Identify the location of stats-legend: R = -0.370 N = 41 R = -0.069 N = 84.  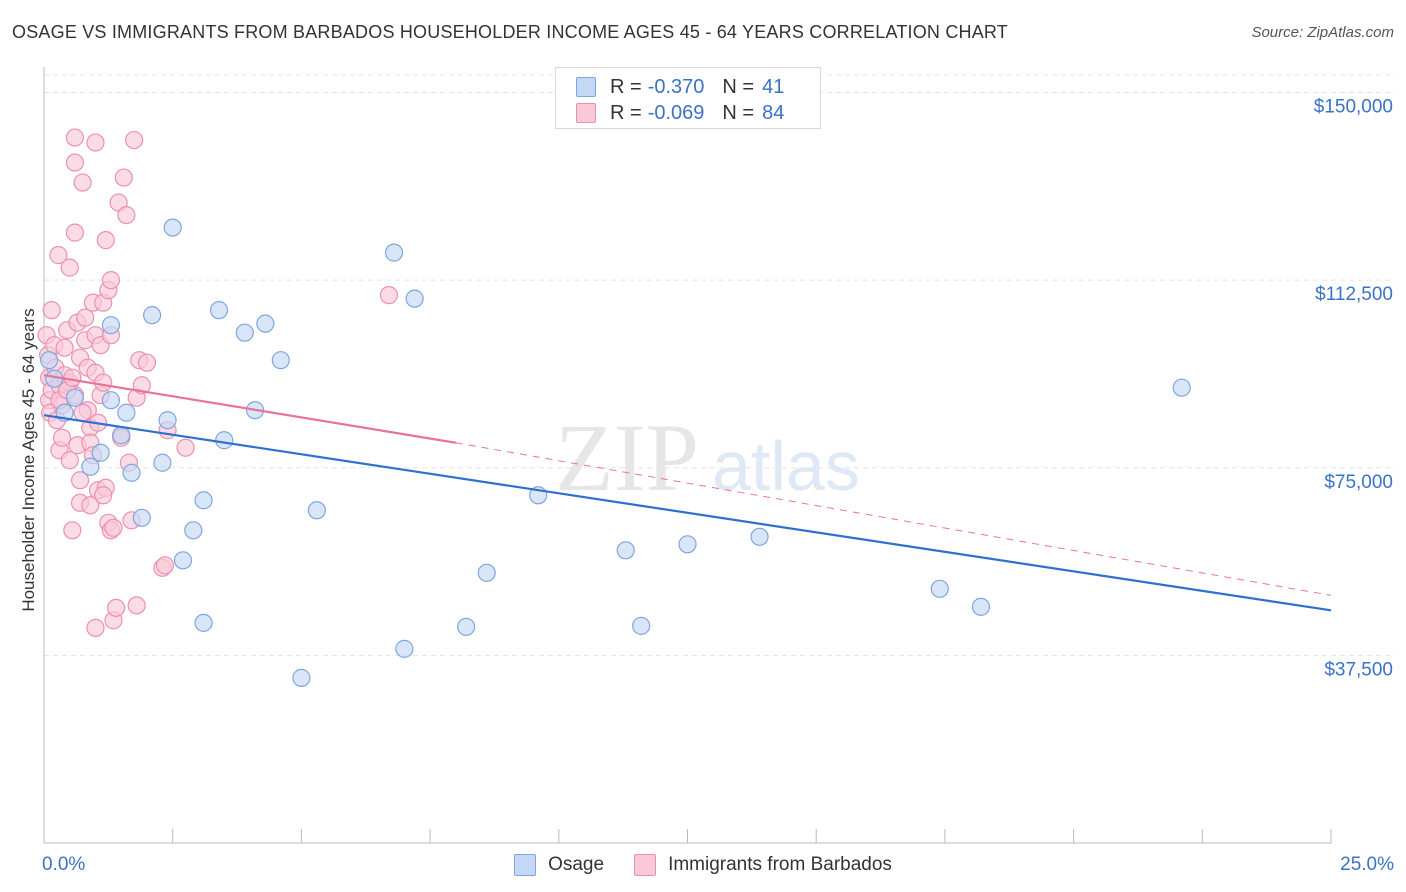
(688, 98).